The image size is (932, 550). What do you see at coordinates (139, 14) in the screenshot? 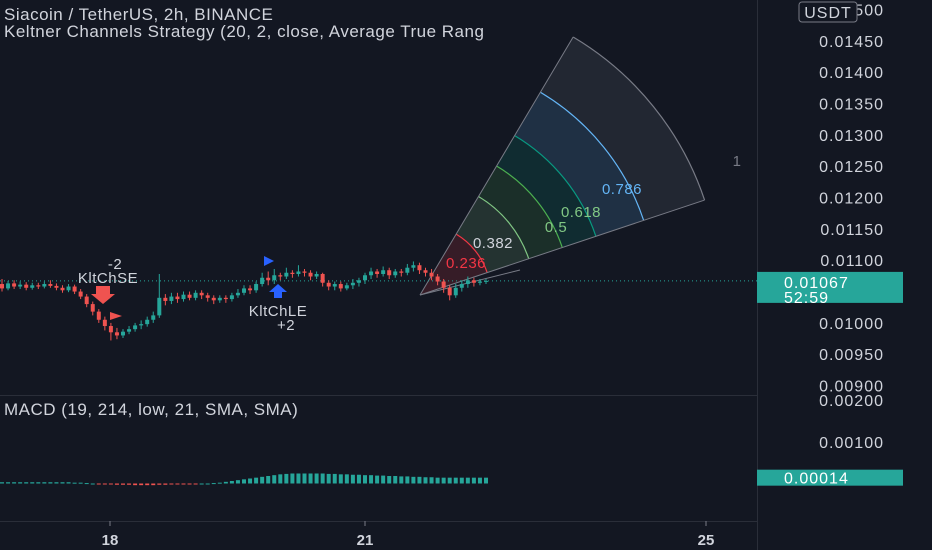
I see `symbol-title: Siacoin / TetherUS, 2h, BINANCE` at bounding box center [139, 14].